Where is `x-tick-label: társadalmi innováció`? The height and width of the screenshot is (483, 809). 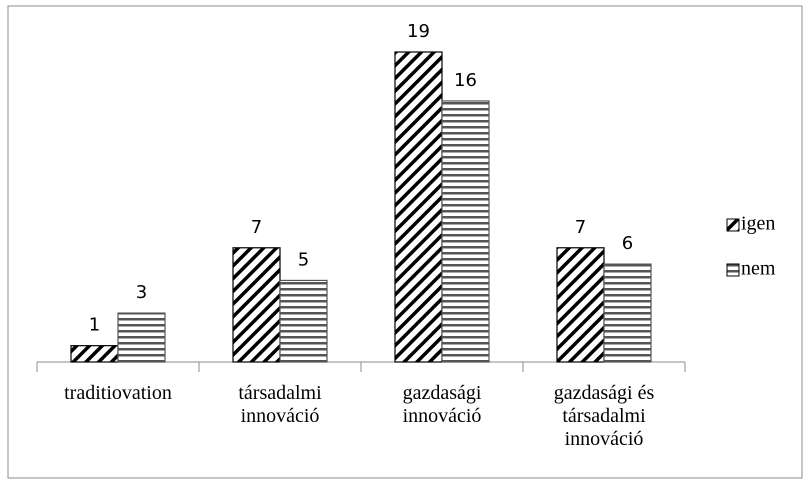 x-tick-label: társadalmi innováció is located at coordinates (280, 404).